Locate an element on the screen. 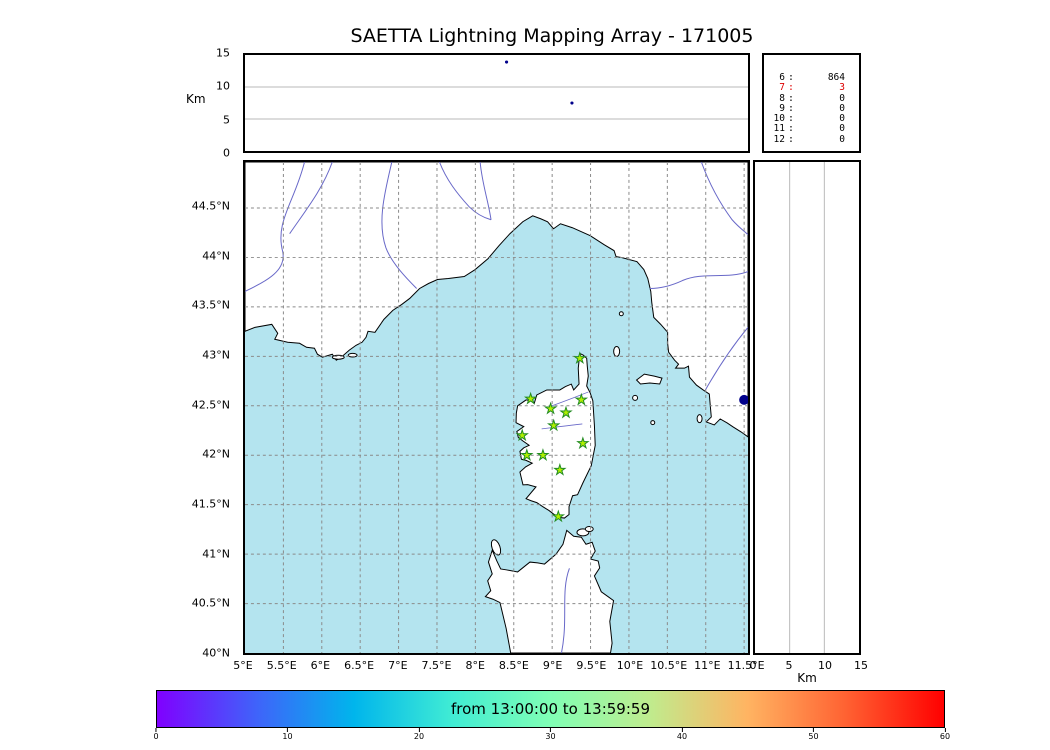 Image resolution: width=1050 pixels, height=750 pixels. river-arno is located at coordinates (698, 280).